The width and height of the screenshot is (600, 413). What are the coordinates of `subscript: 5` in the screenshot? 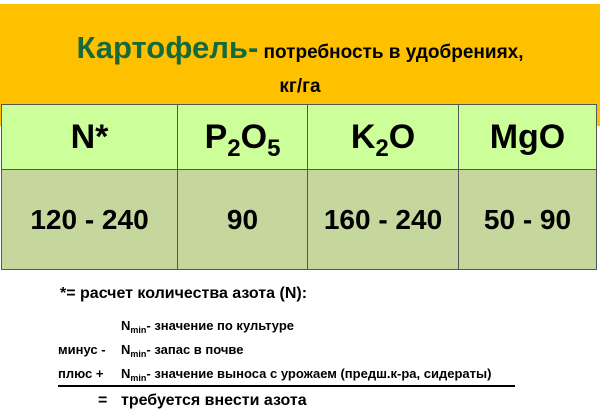 It's located at (274, 148).